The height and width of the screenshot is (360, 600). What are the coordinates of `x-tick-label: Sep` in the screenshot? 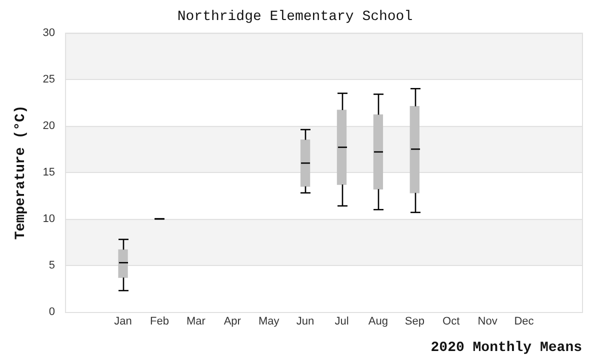 It's located at (414, 322).